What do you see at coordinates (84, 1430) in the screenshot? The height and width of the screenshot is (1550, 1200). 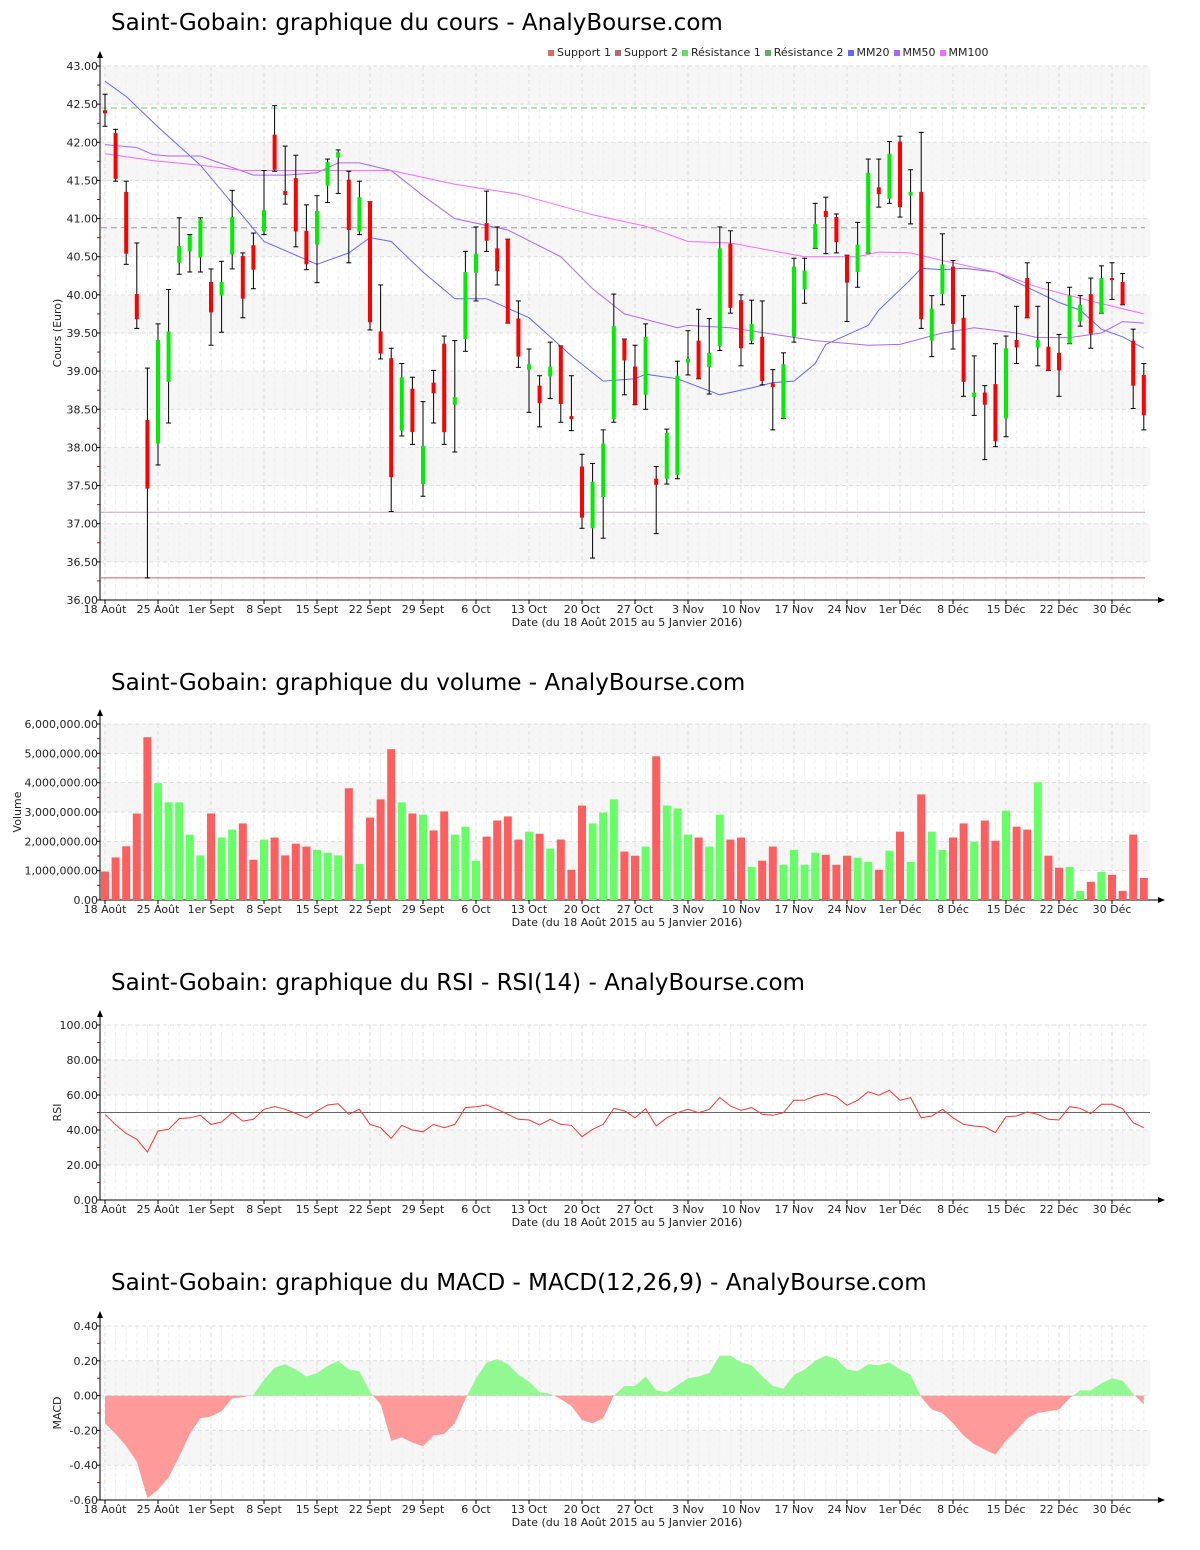 I see `y-tick-label: -0.20` at bounding box center [84, 1430].